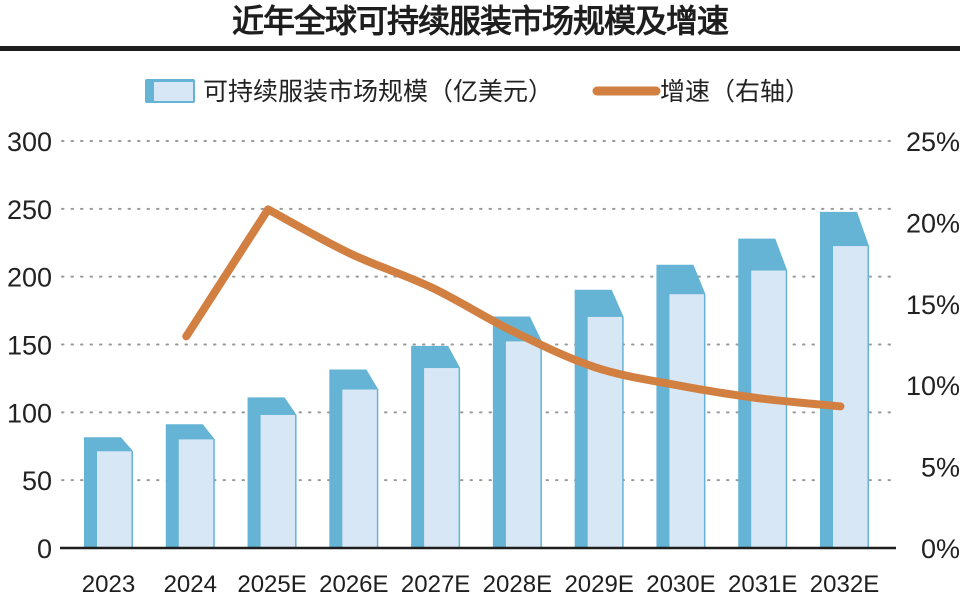 The width and height of the screenshot is (960, 596). I want to click on x-tick-label: 2026E, so click(353, 583).